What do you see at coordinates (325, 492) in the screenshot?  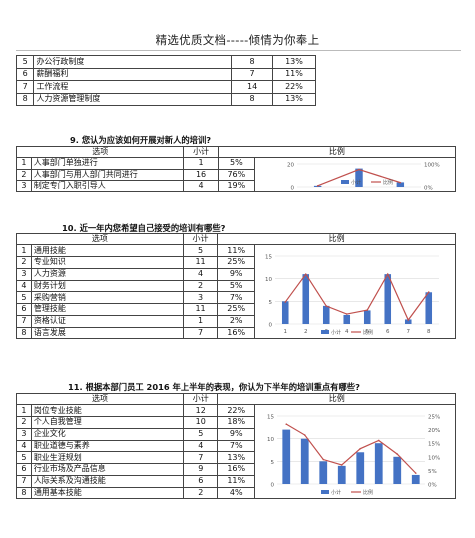 I see `legend-swatch` at bounding box center [325, 492].